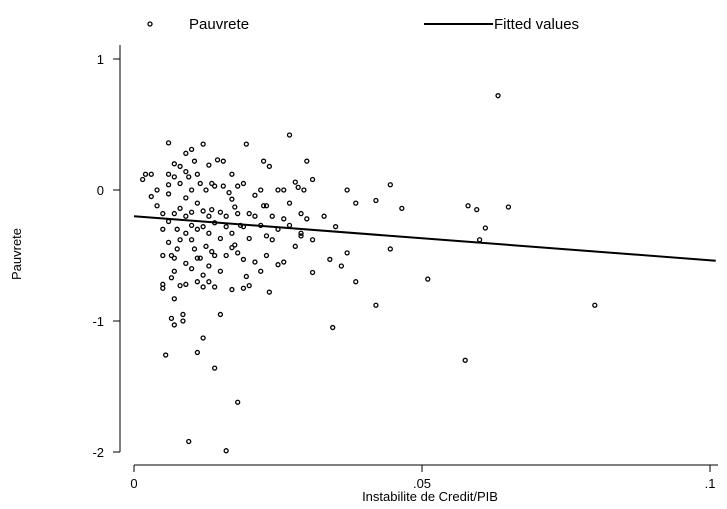  I want to click on fitted-values-line, so click(424, 238).